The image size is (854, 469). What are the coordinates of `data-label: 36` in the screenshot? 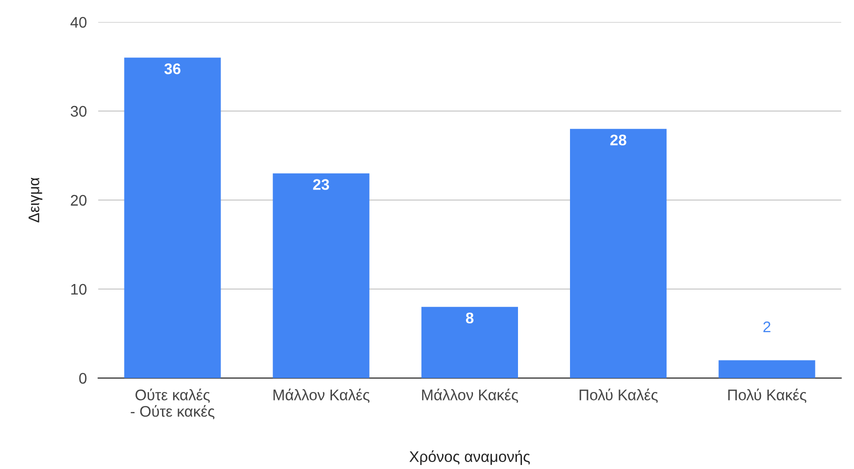 It's located at (172, 68).